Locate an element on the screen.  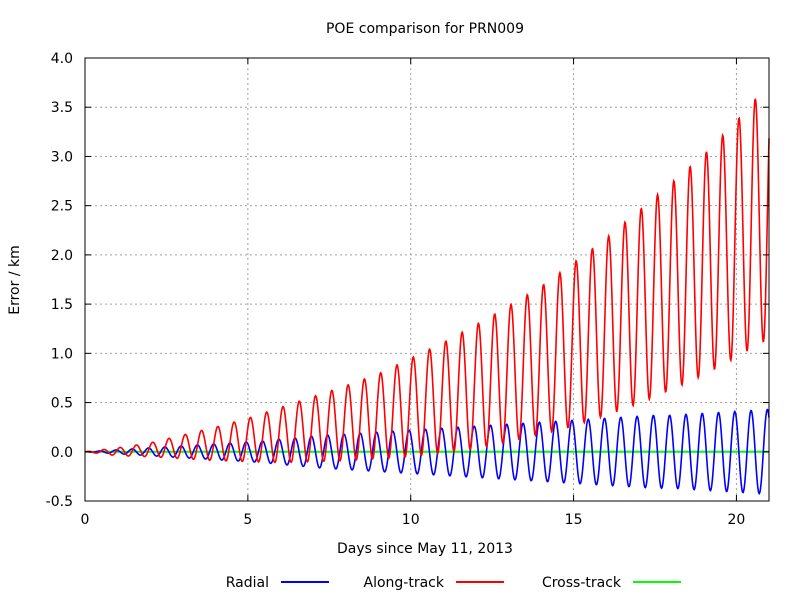
y-tick-label: 2.0 is located at coordinates (62, 256).